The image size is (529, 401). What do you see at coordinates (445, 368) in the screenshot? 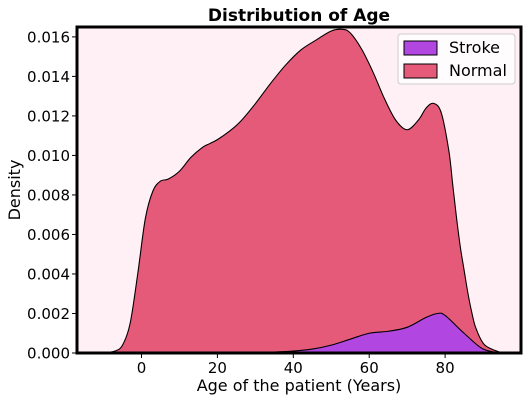
I see `x-tick-label: 80` at bounding box center [445, 368].